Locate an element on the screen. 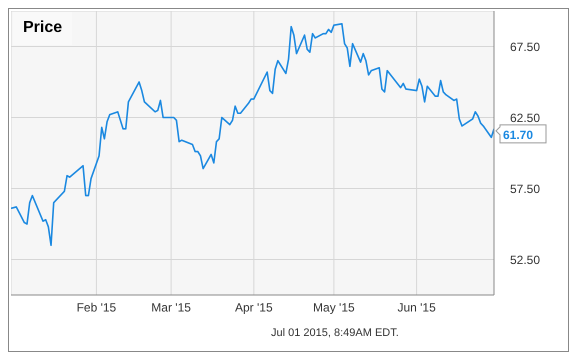 This screenshot has height=358, width=575. y-tick-label: 52.50 is located at coordinates (525, 259).